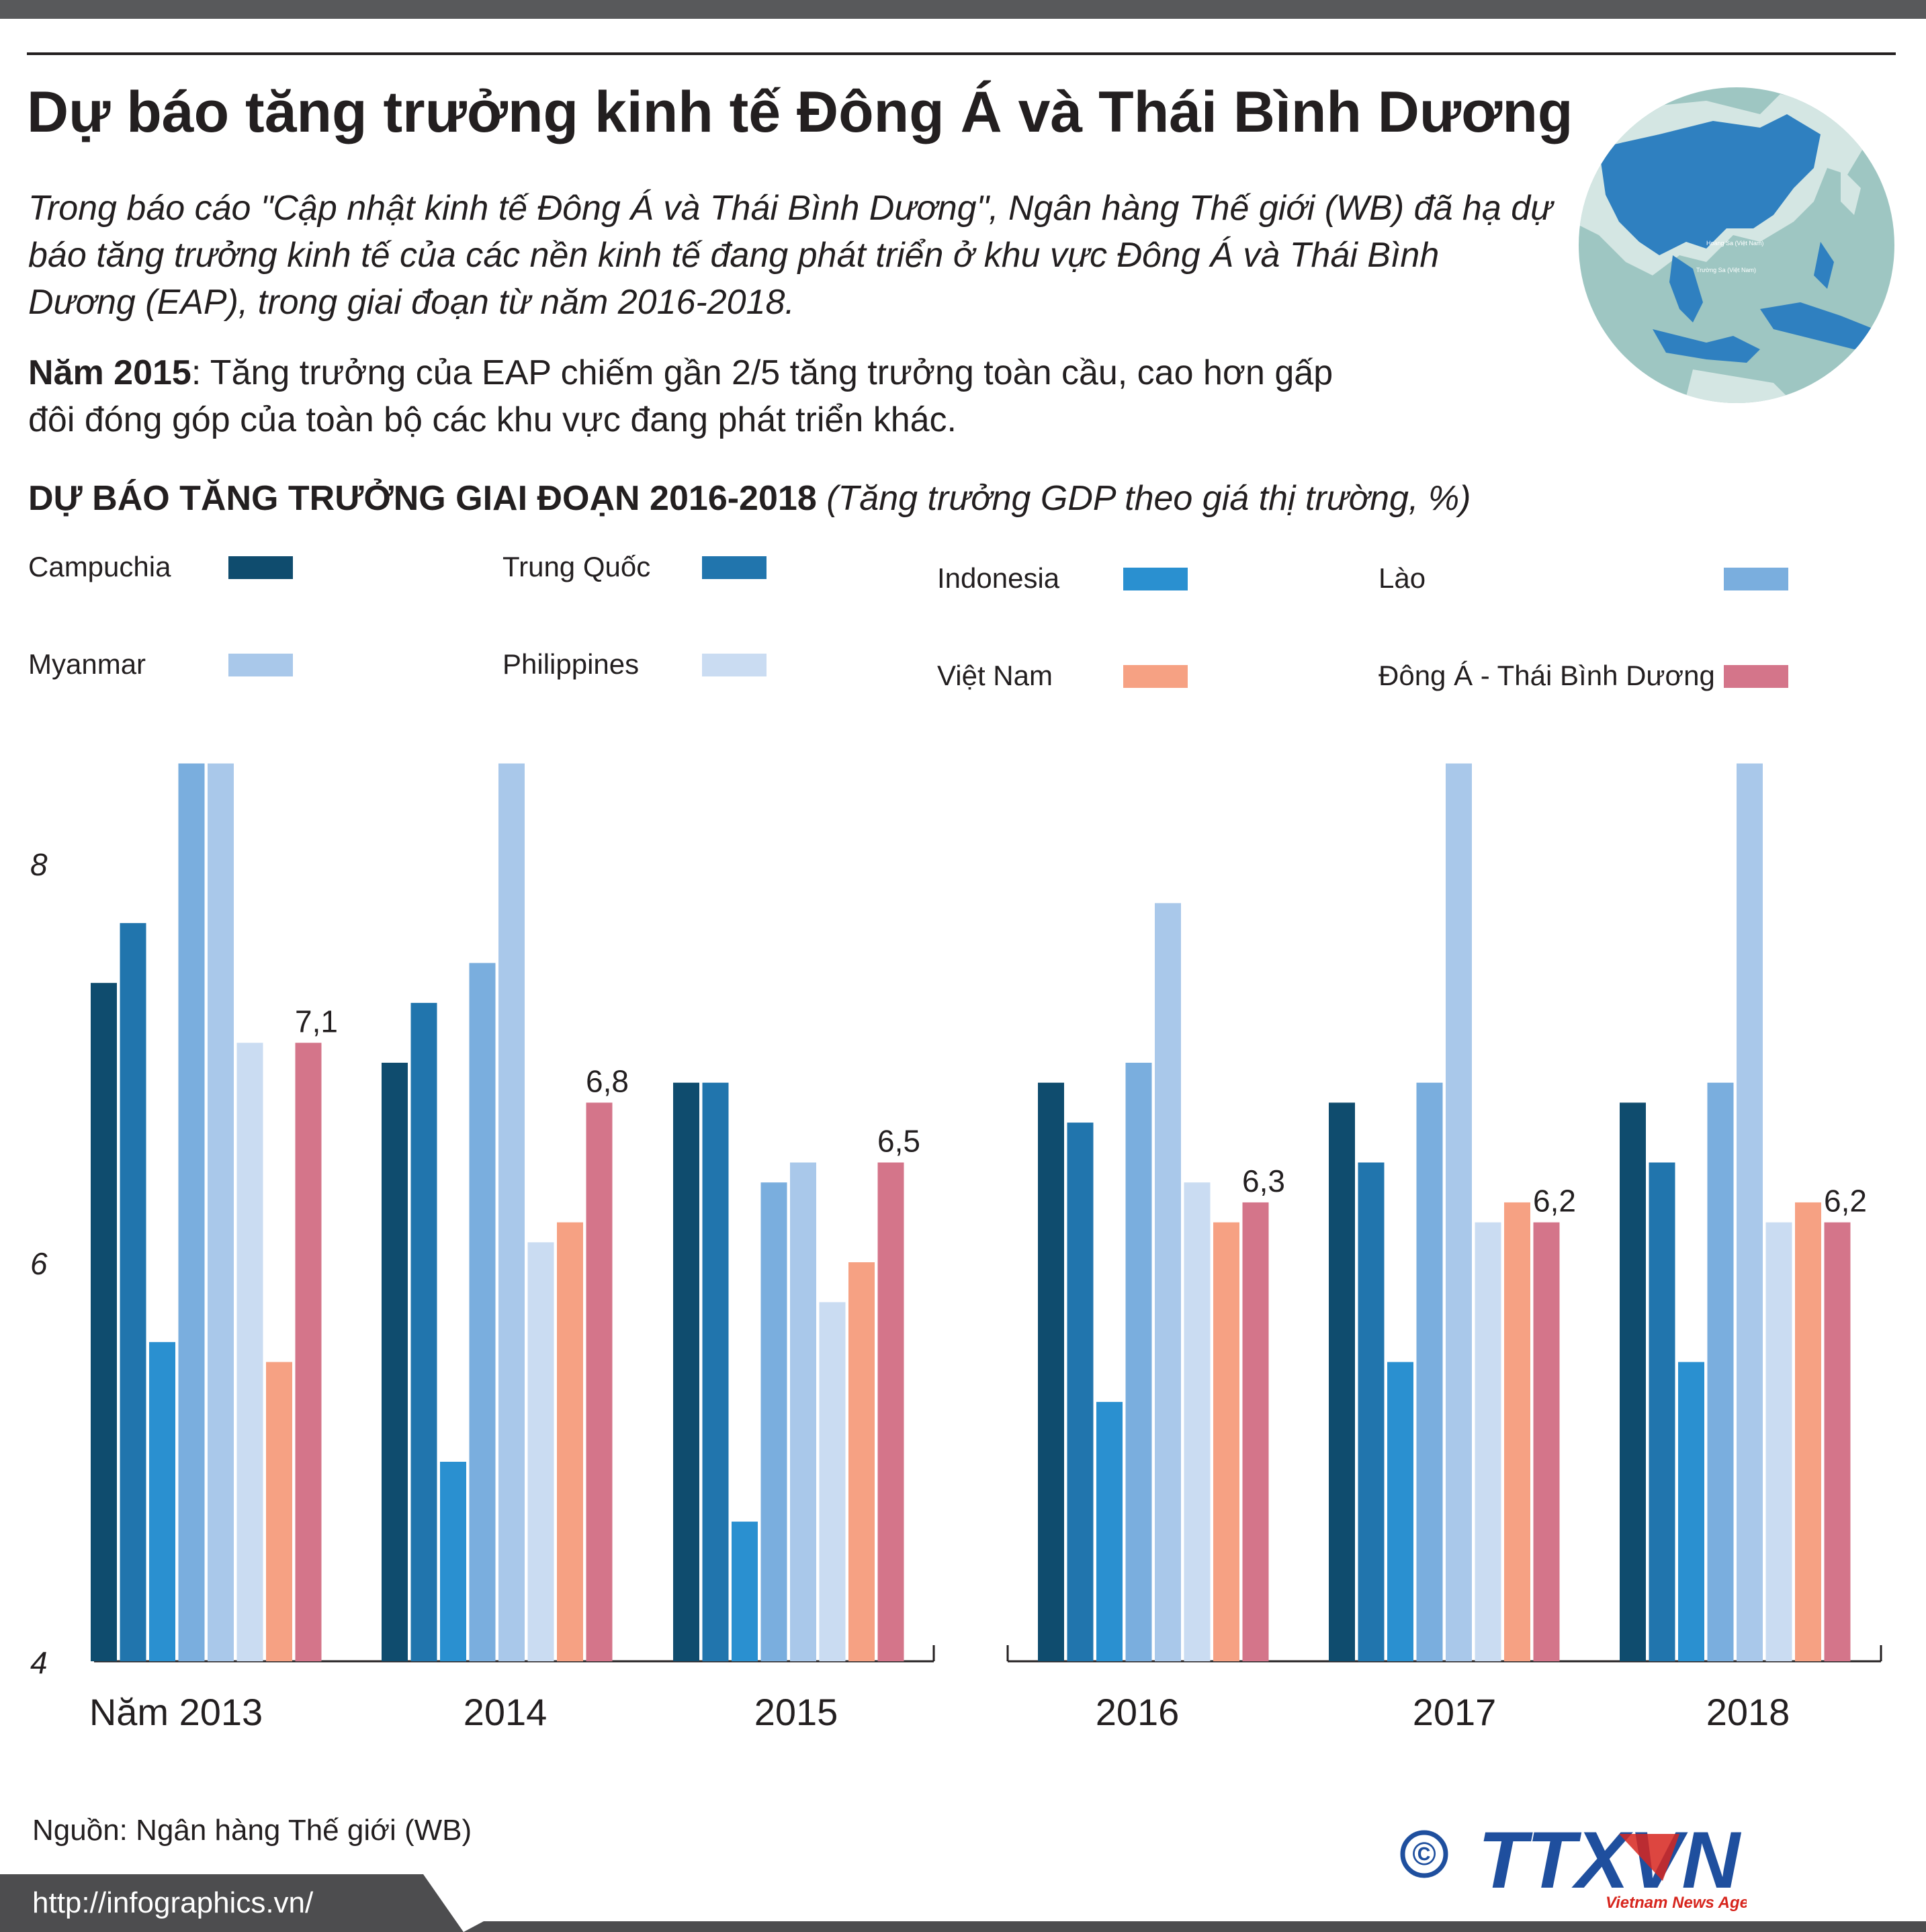 This screenshot has height=1932, width=1926. What do you see at coordinates (1263, 1180) in the screenshot?
I see `data-label: 6,3` at bounding box center [1263, 1180].